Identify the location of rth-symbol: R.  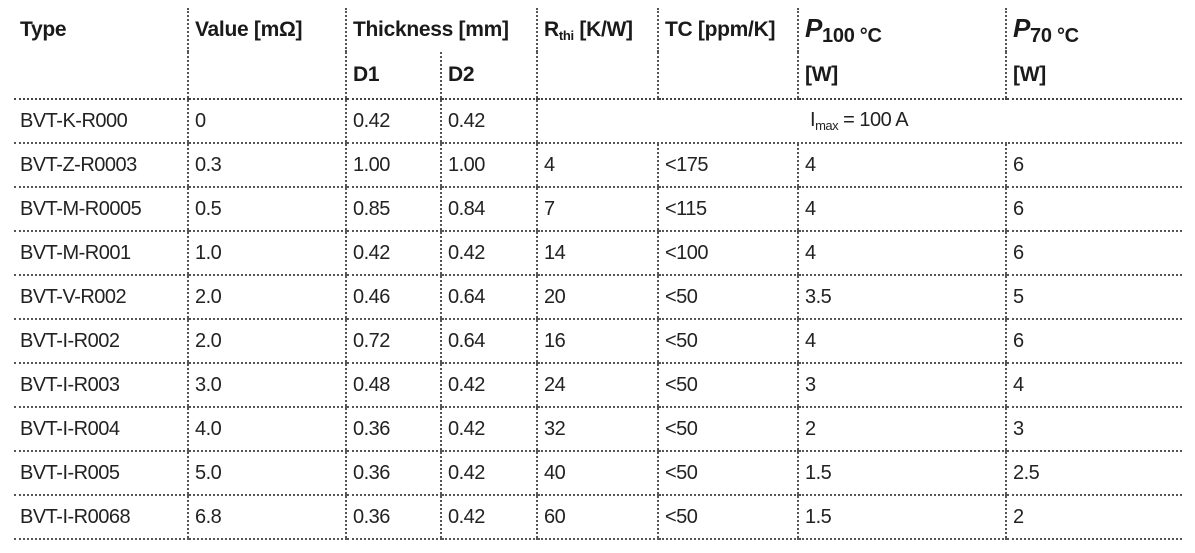
(551, 29).